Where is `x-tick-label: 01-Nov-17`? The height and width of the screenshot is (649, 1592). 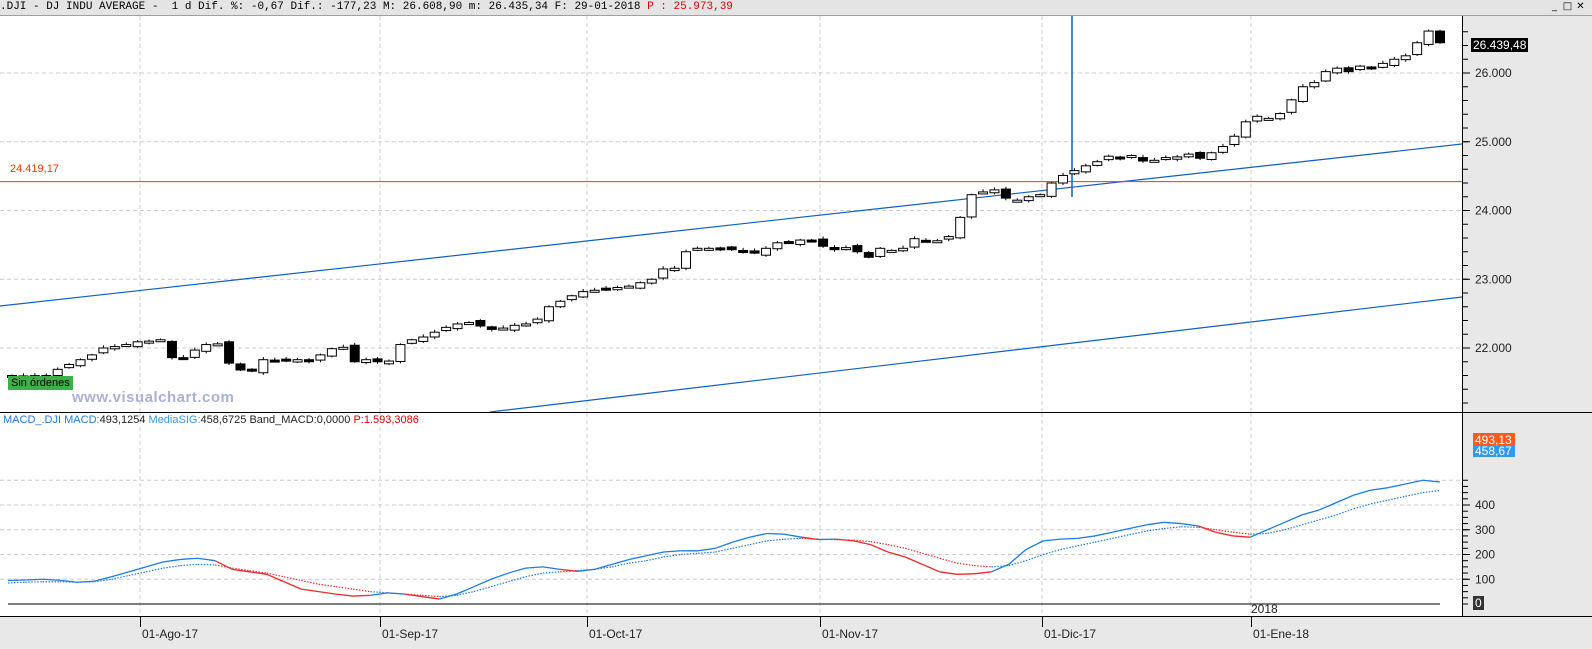 x-tick-label: 01-Nov-17 is located at coordinates (850, 634).